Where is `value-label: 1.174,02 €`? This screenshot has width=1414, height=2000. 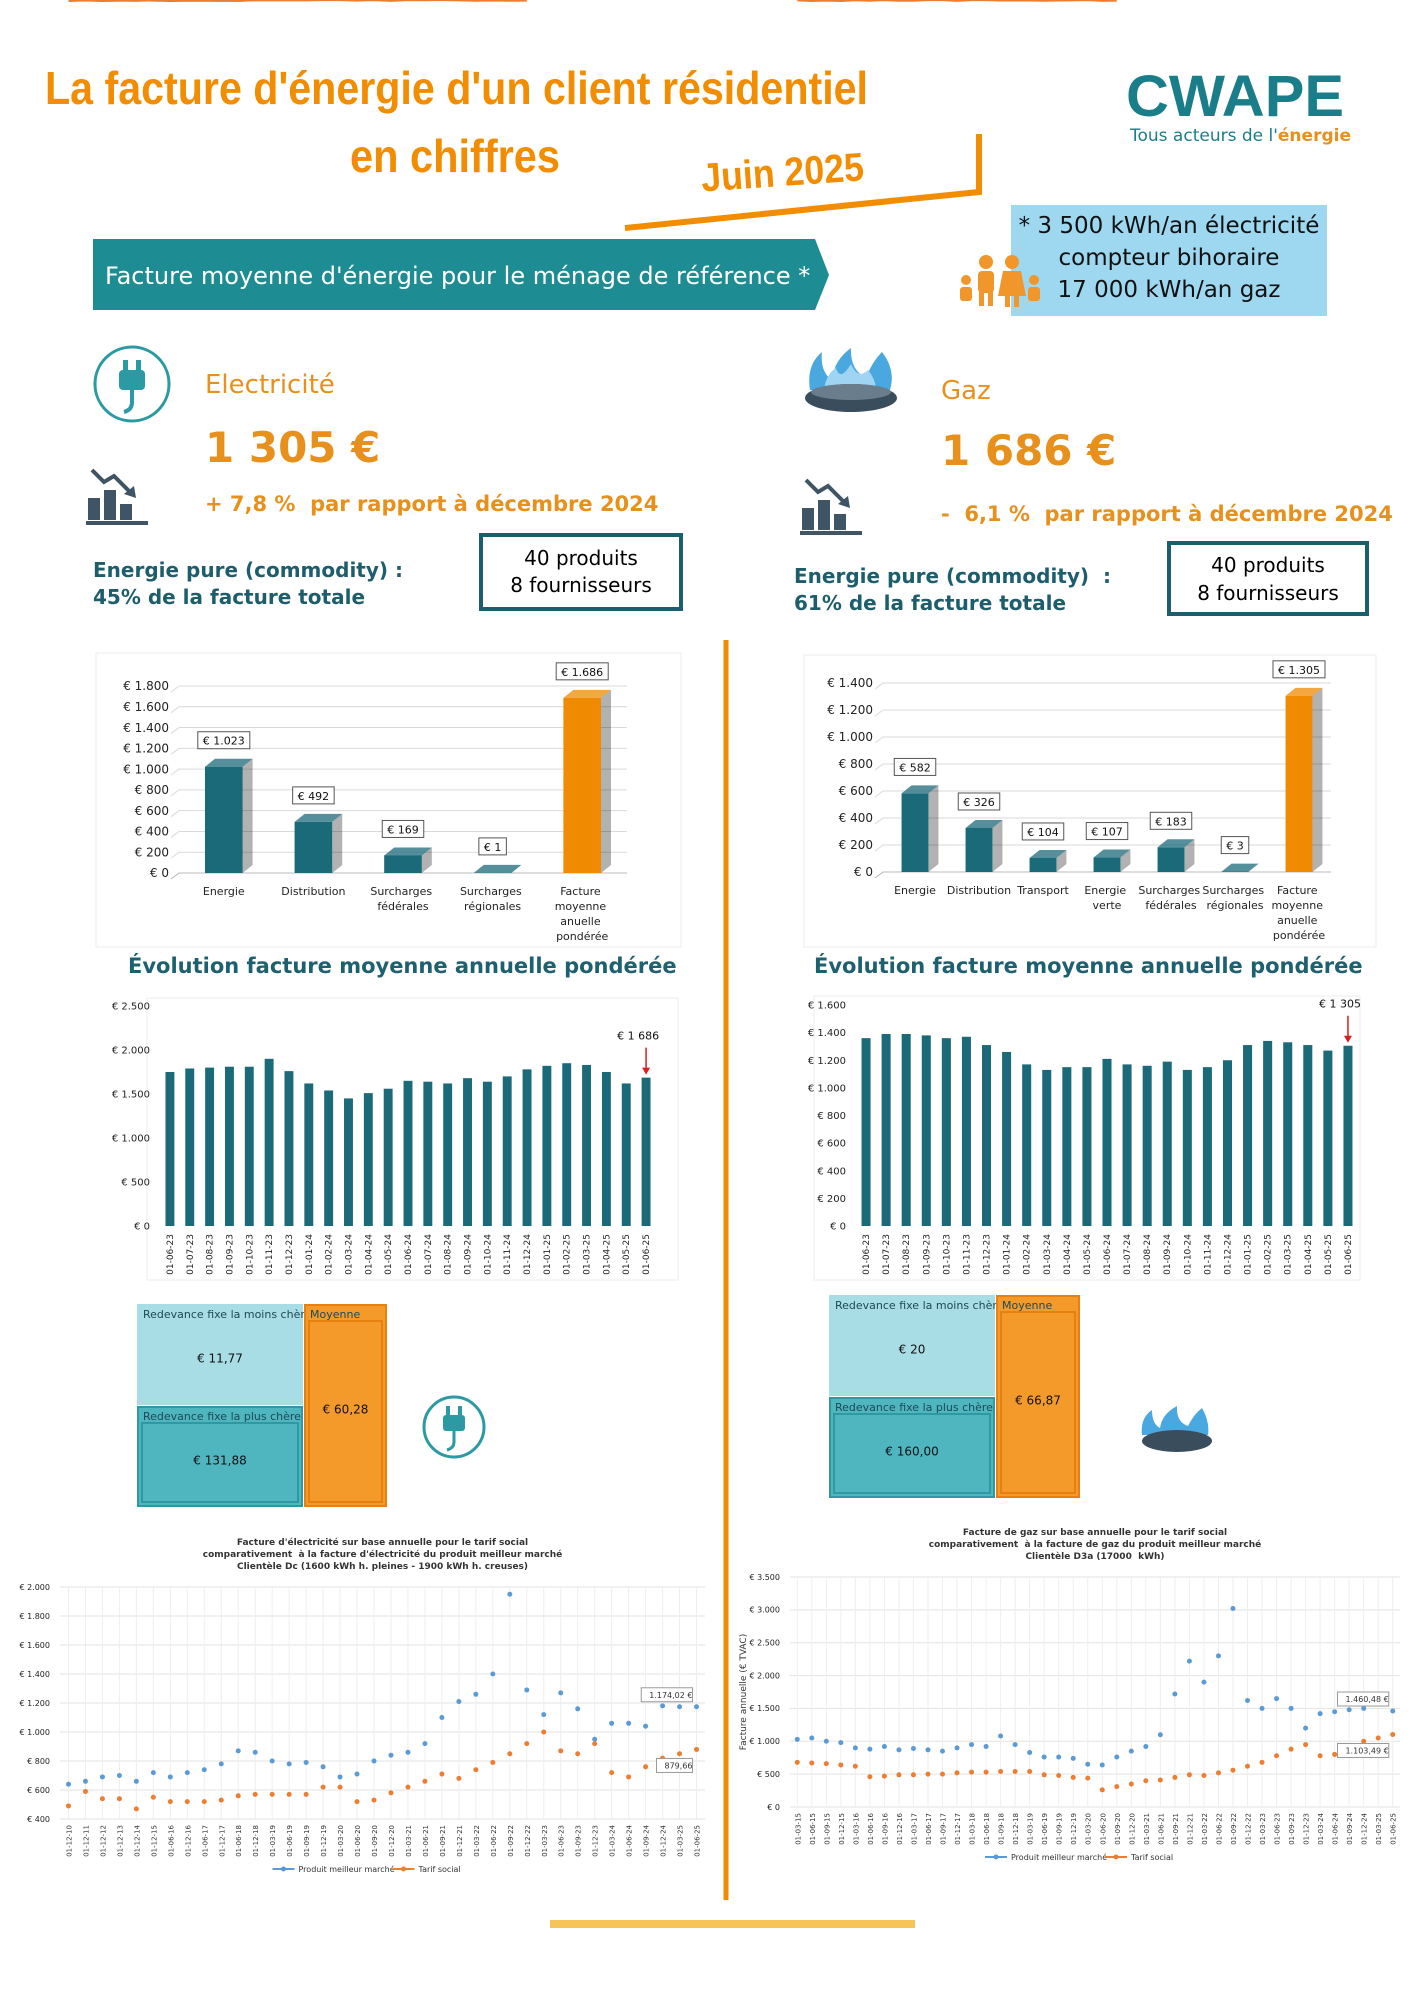 value-label: 1.174,02 € is located at coordinates (670, 1695).